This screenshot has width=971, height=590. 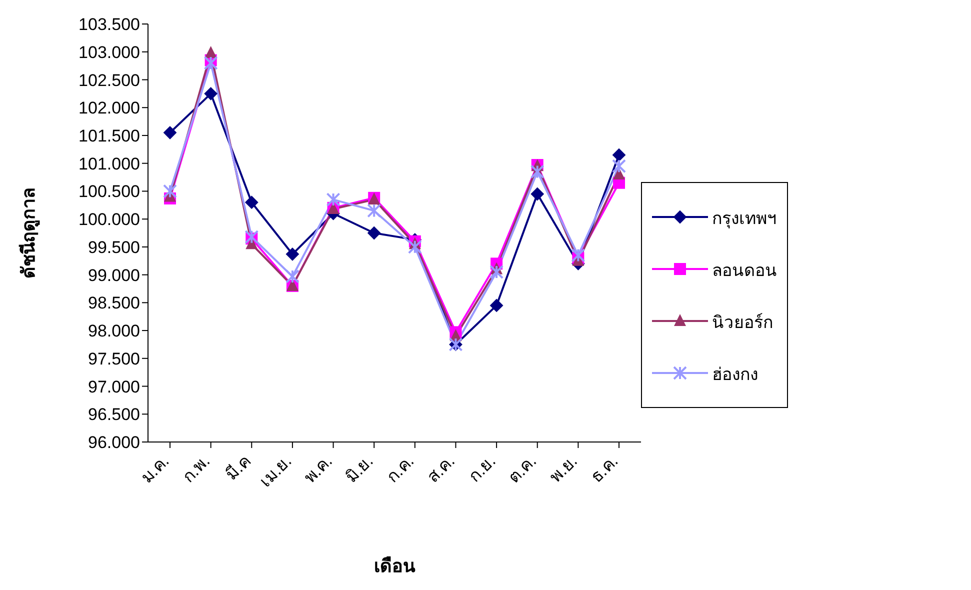 I want to click on y-tick-label: 99.500, so click(x=114, y=247).